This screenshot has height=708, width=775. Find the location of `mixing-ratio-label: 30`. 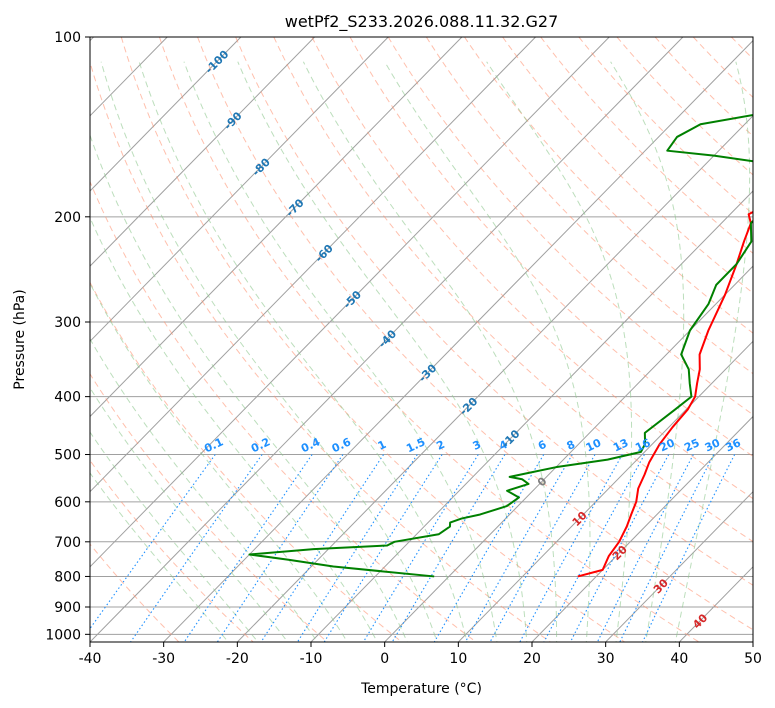

mixing-ratio-label: 30 is located at coordinates (713, 445).